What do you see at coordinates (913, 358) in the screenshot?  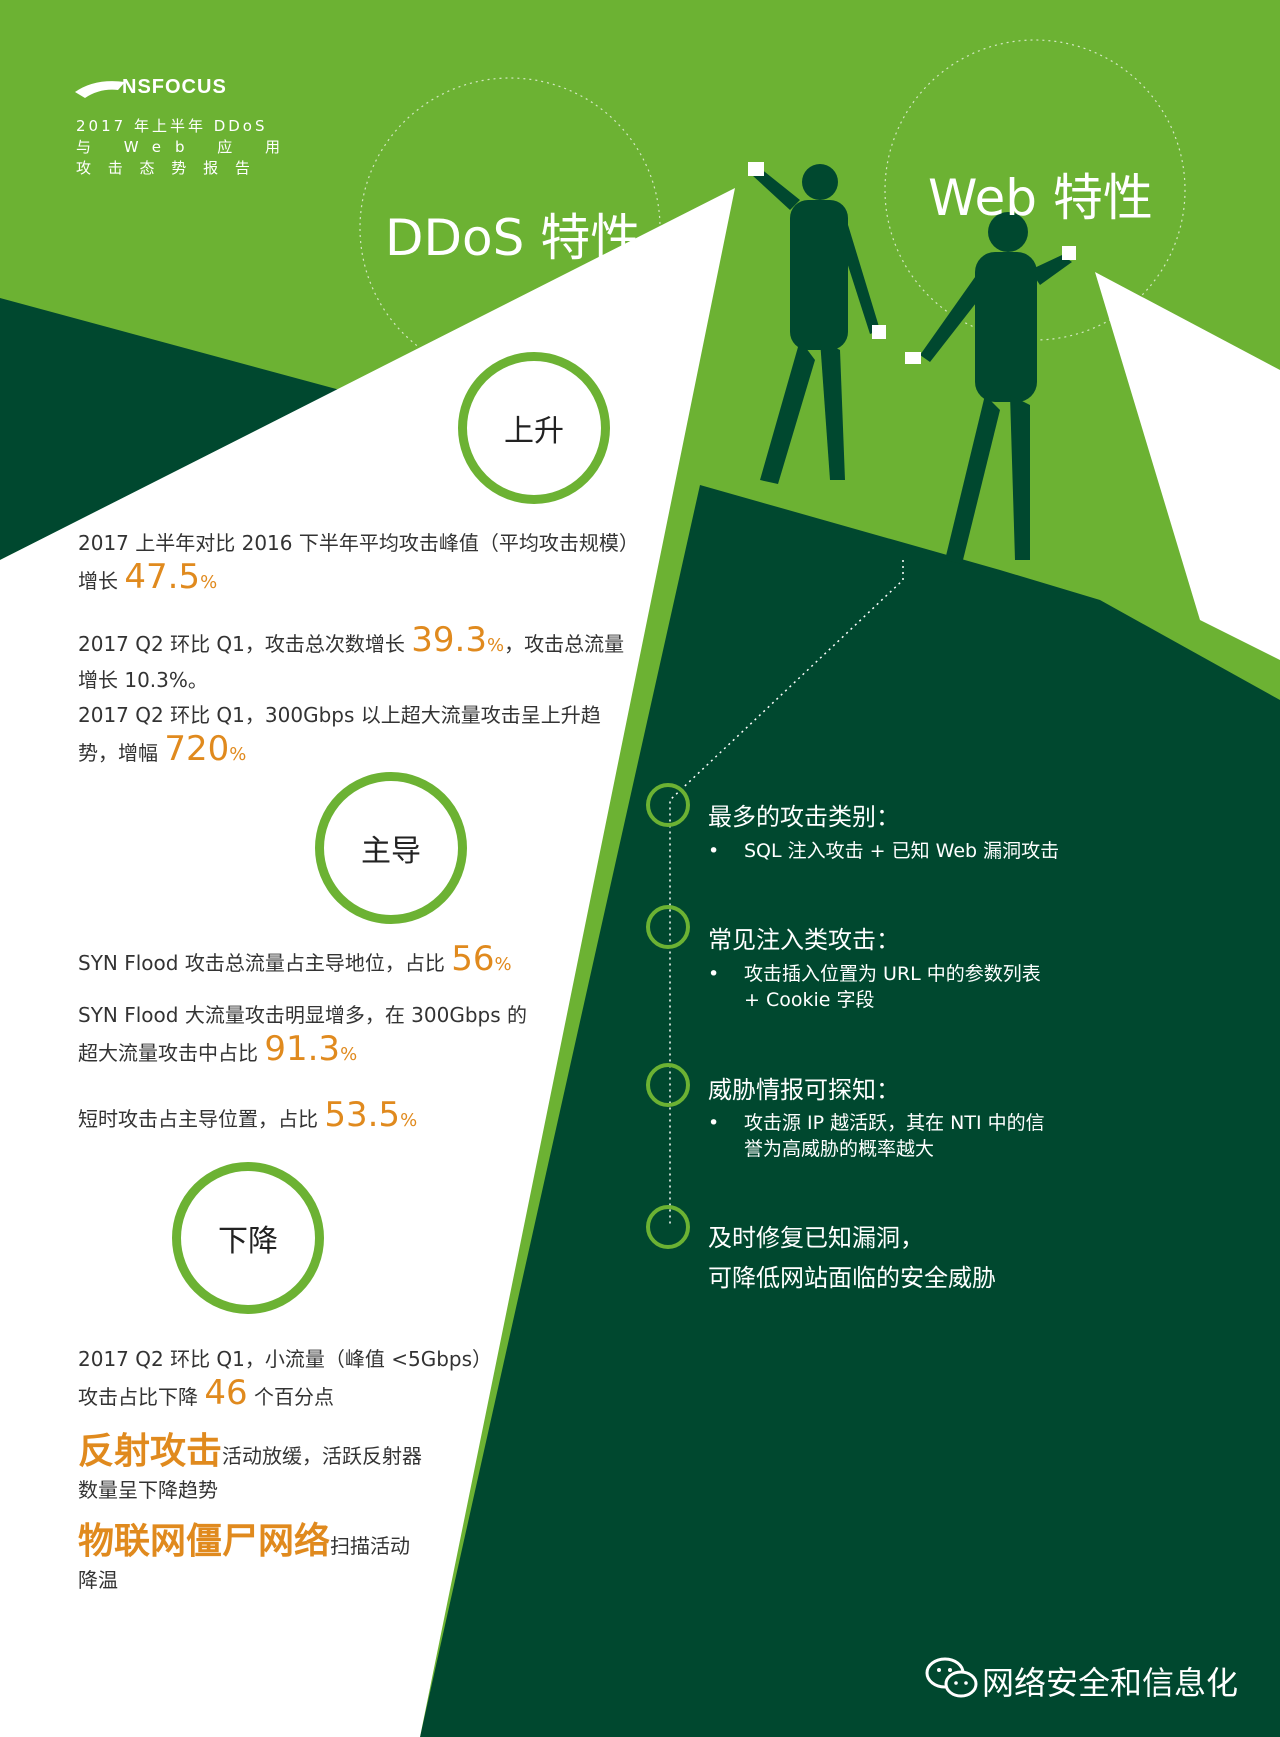 I see `right-figure-hand` at bounding box center [913, 358].